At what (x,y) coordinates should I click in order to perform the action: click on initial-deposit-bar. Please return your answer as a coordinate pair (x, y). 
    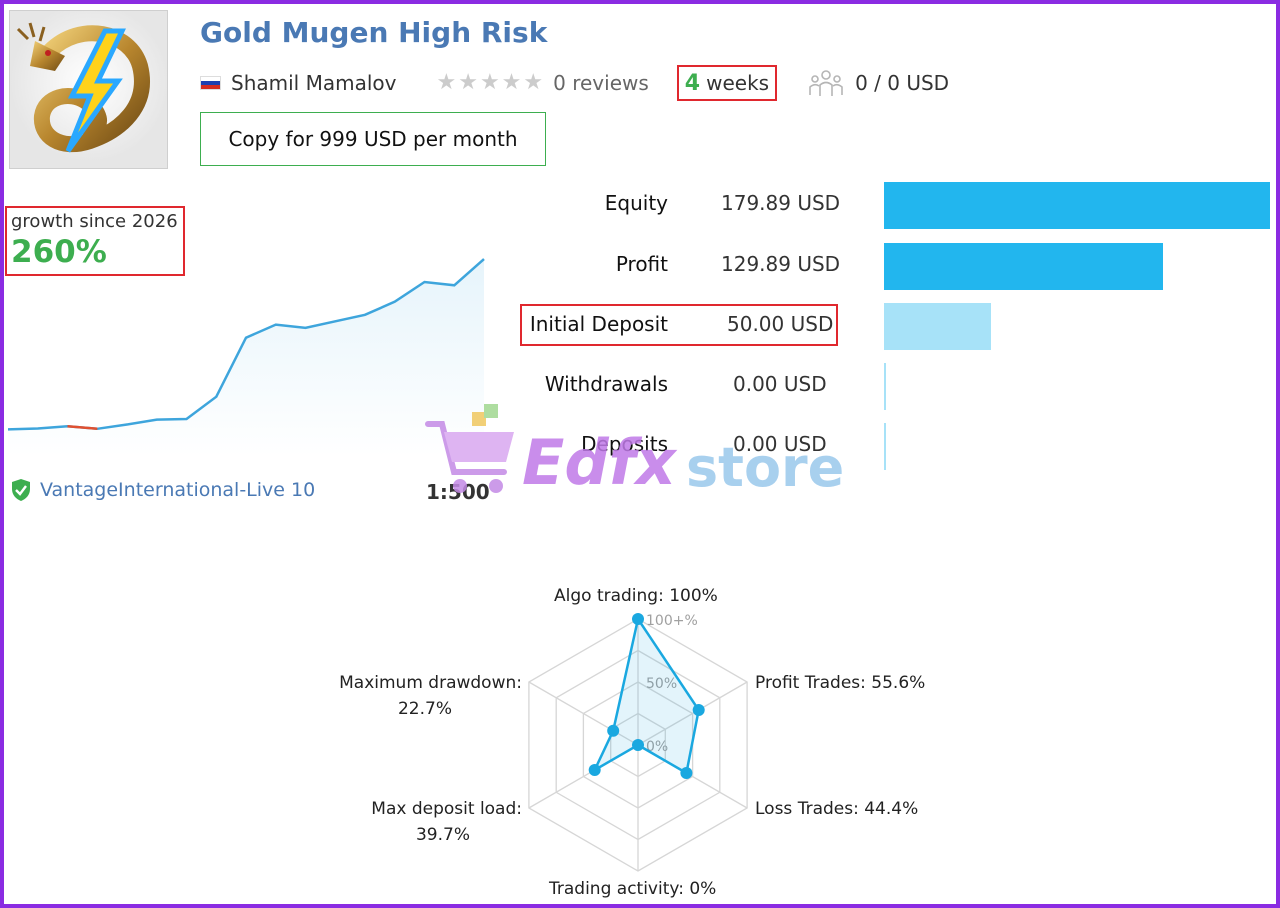
    Looking at the image, I should click on (938, 326).